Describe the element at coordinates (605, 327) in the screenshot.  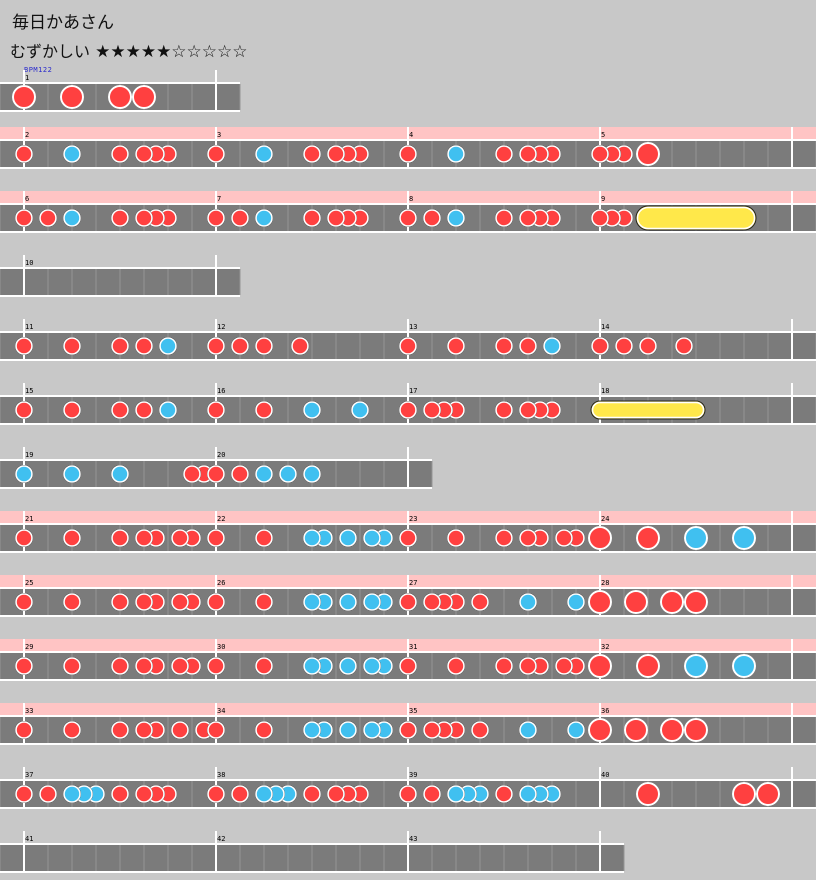
I see `measure-number: 14` at that location.